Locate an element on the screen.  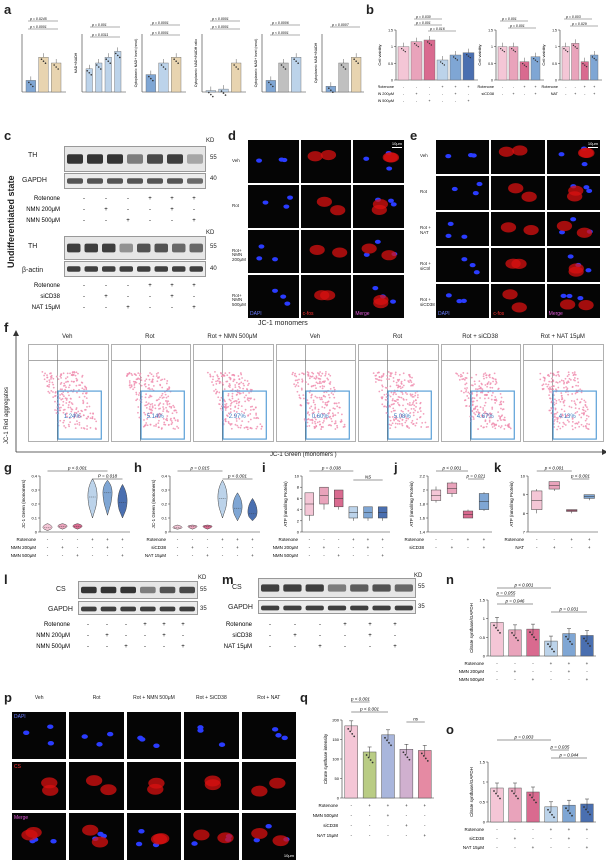
treatment-row-label: NMN 200μM is located at coordinates (472, 671).